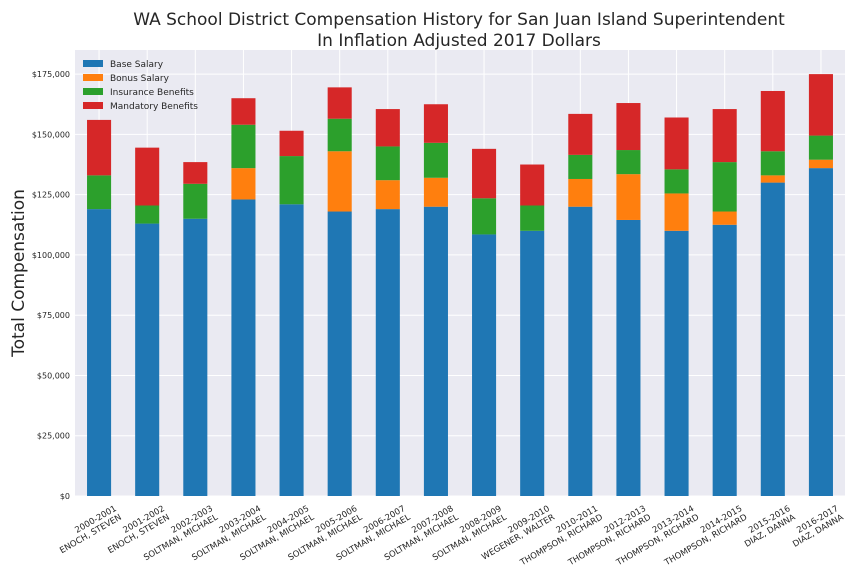  What do you see at coordinates (53, 436) in the screenshot?
I see `y-tick-label: $25,000` at bounding box center [53, 436].